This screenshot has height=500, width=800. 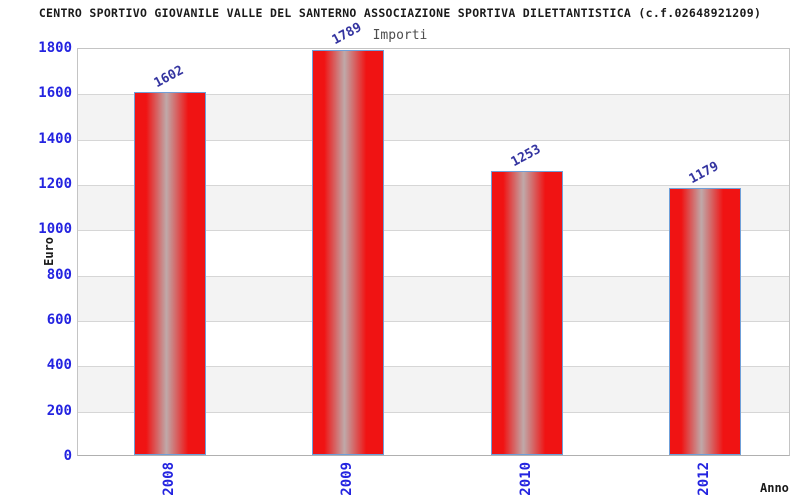 What do you see at coordinates (59, 365) in the screenshot?
I see `y-axis-tick-label: 400` at bounding box center [59, 365].